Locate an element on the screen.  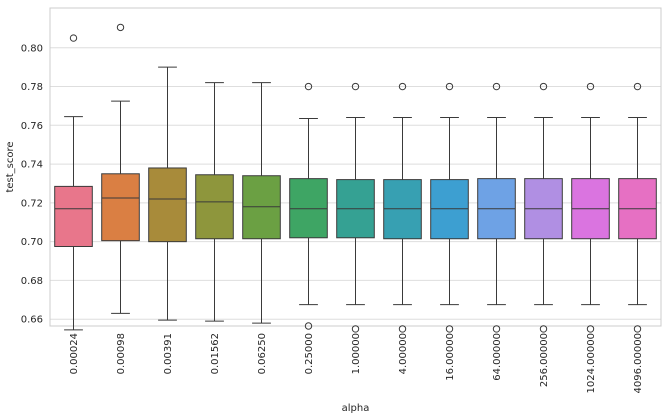
y-tick-label: 0.80 is located at coordinates (32, 48).